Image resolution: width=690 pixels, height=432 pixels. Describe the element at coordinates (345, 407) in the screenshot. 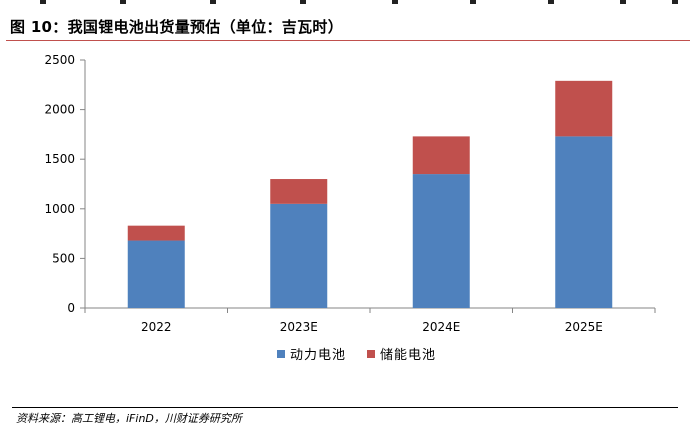

I see `source-divider` at that location.